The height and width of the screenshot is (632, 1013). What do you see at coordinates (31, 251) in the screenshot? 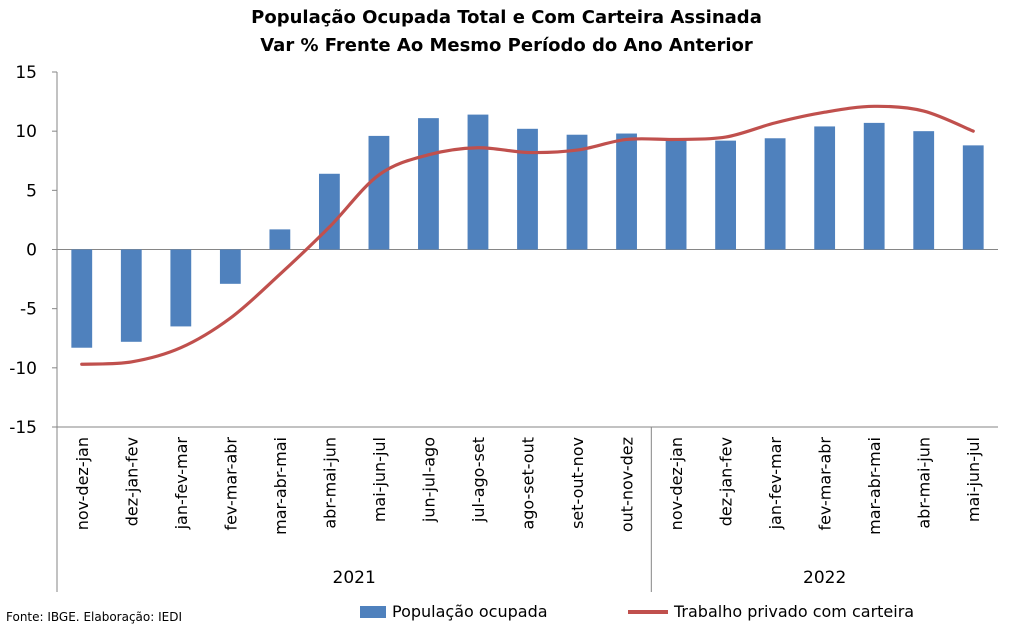
I see `y-tick-label: 0` at bounding box center [31, 251].